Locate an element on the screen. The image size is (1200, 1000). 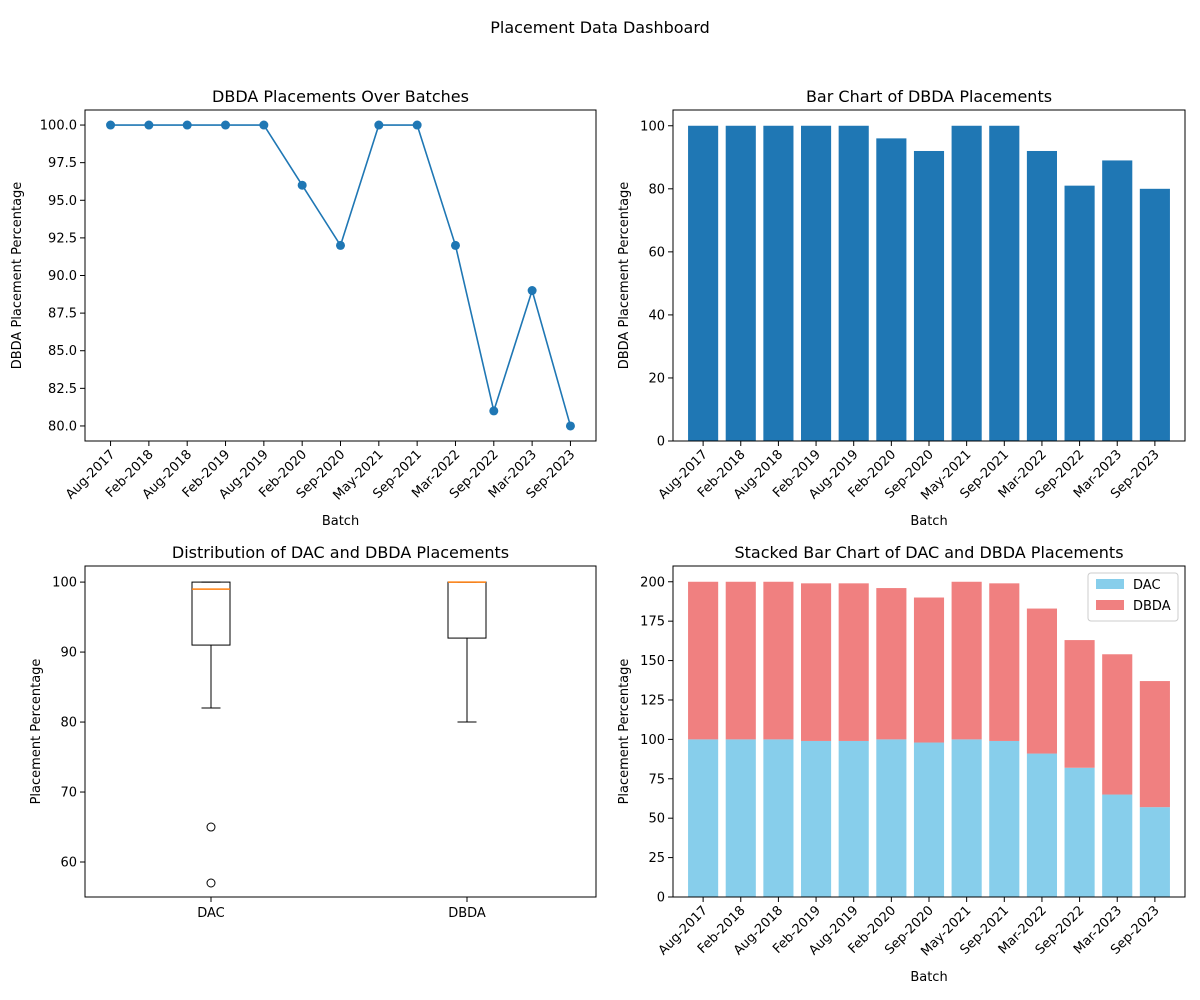
dashboard-title: Placement Data Dashboard is located at coordinates (600, 27).